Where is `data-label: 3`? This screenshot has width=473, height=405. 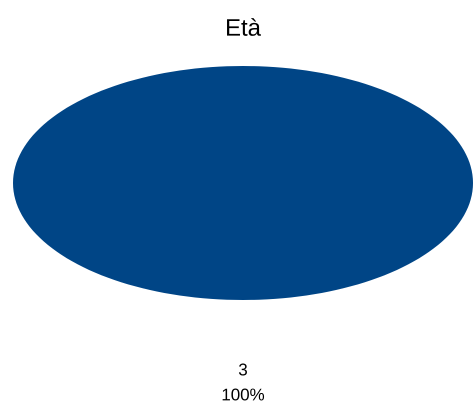 data-label: 3 is located at coordinates (242, 370).